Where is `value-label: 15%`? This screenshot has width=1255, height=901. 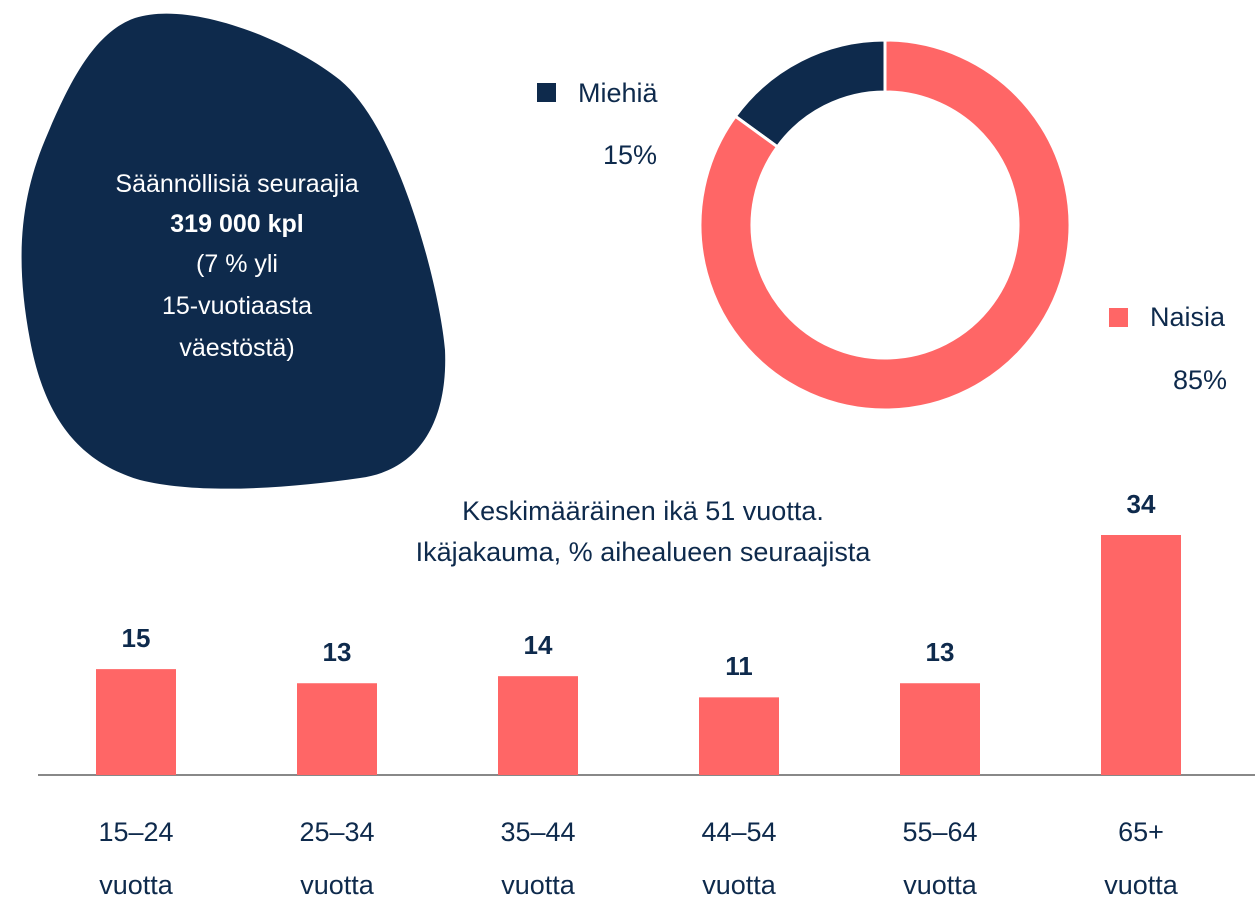
value-label: 15% is located at coordinates (630, 155).